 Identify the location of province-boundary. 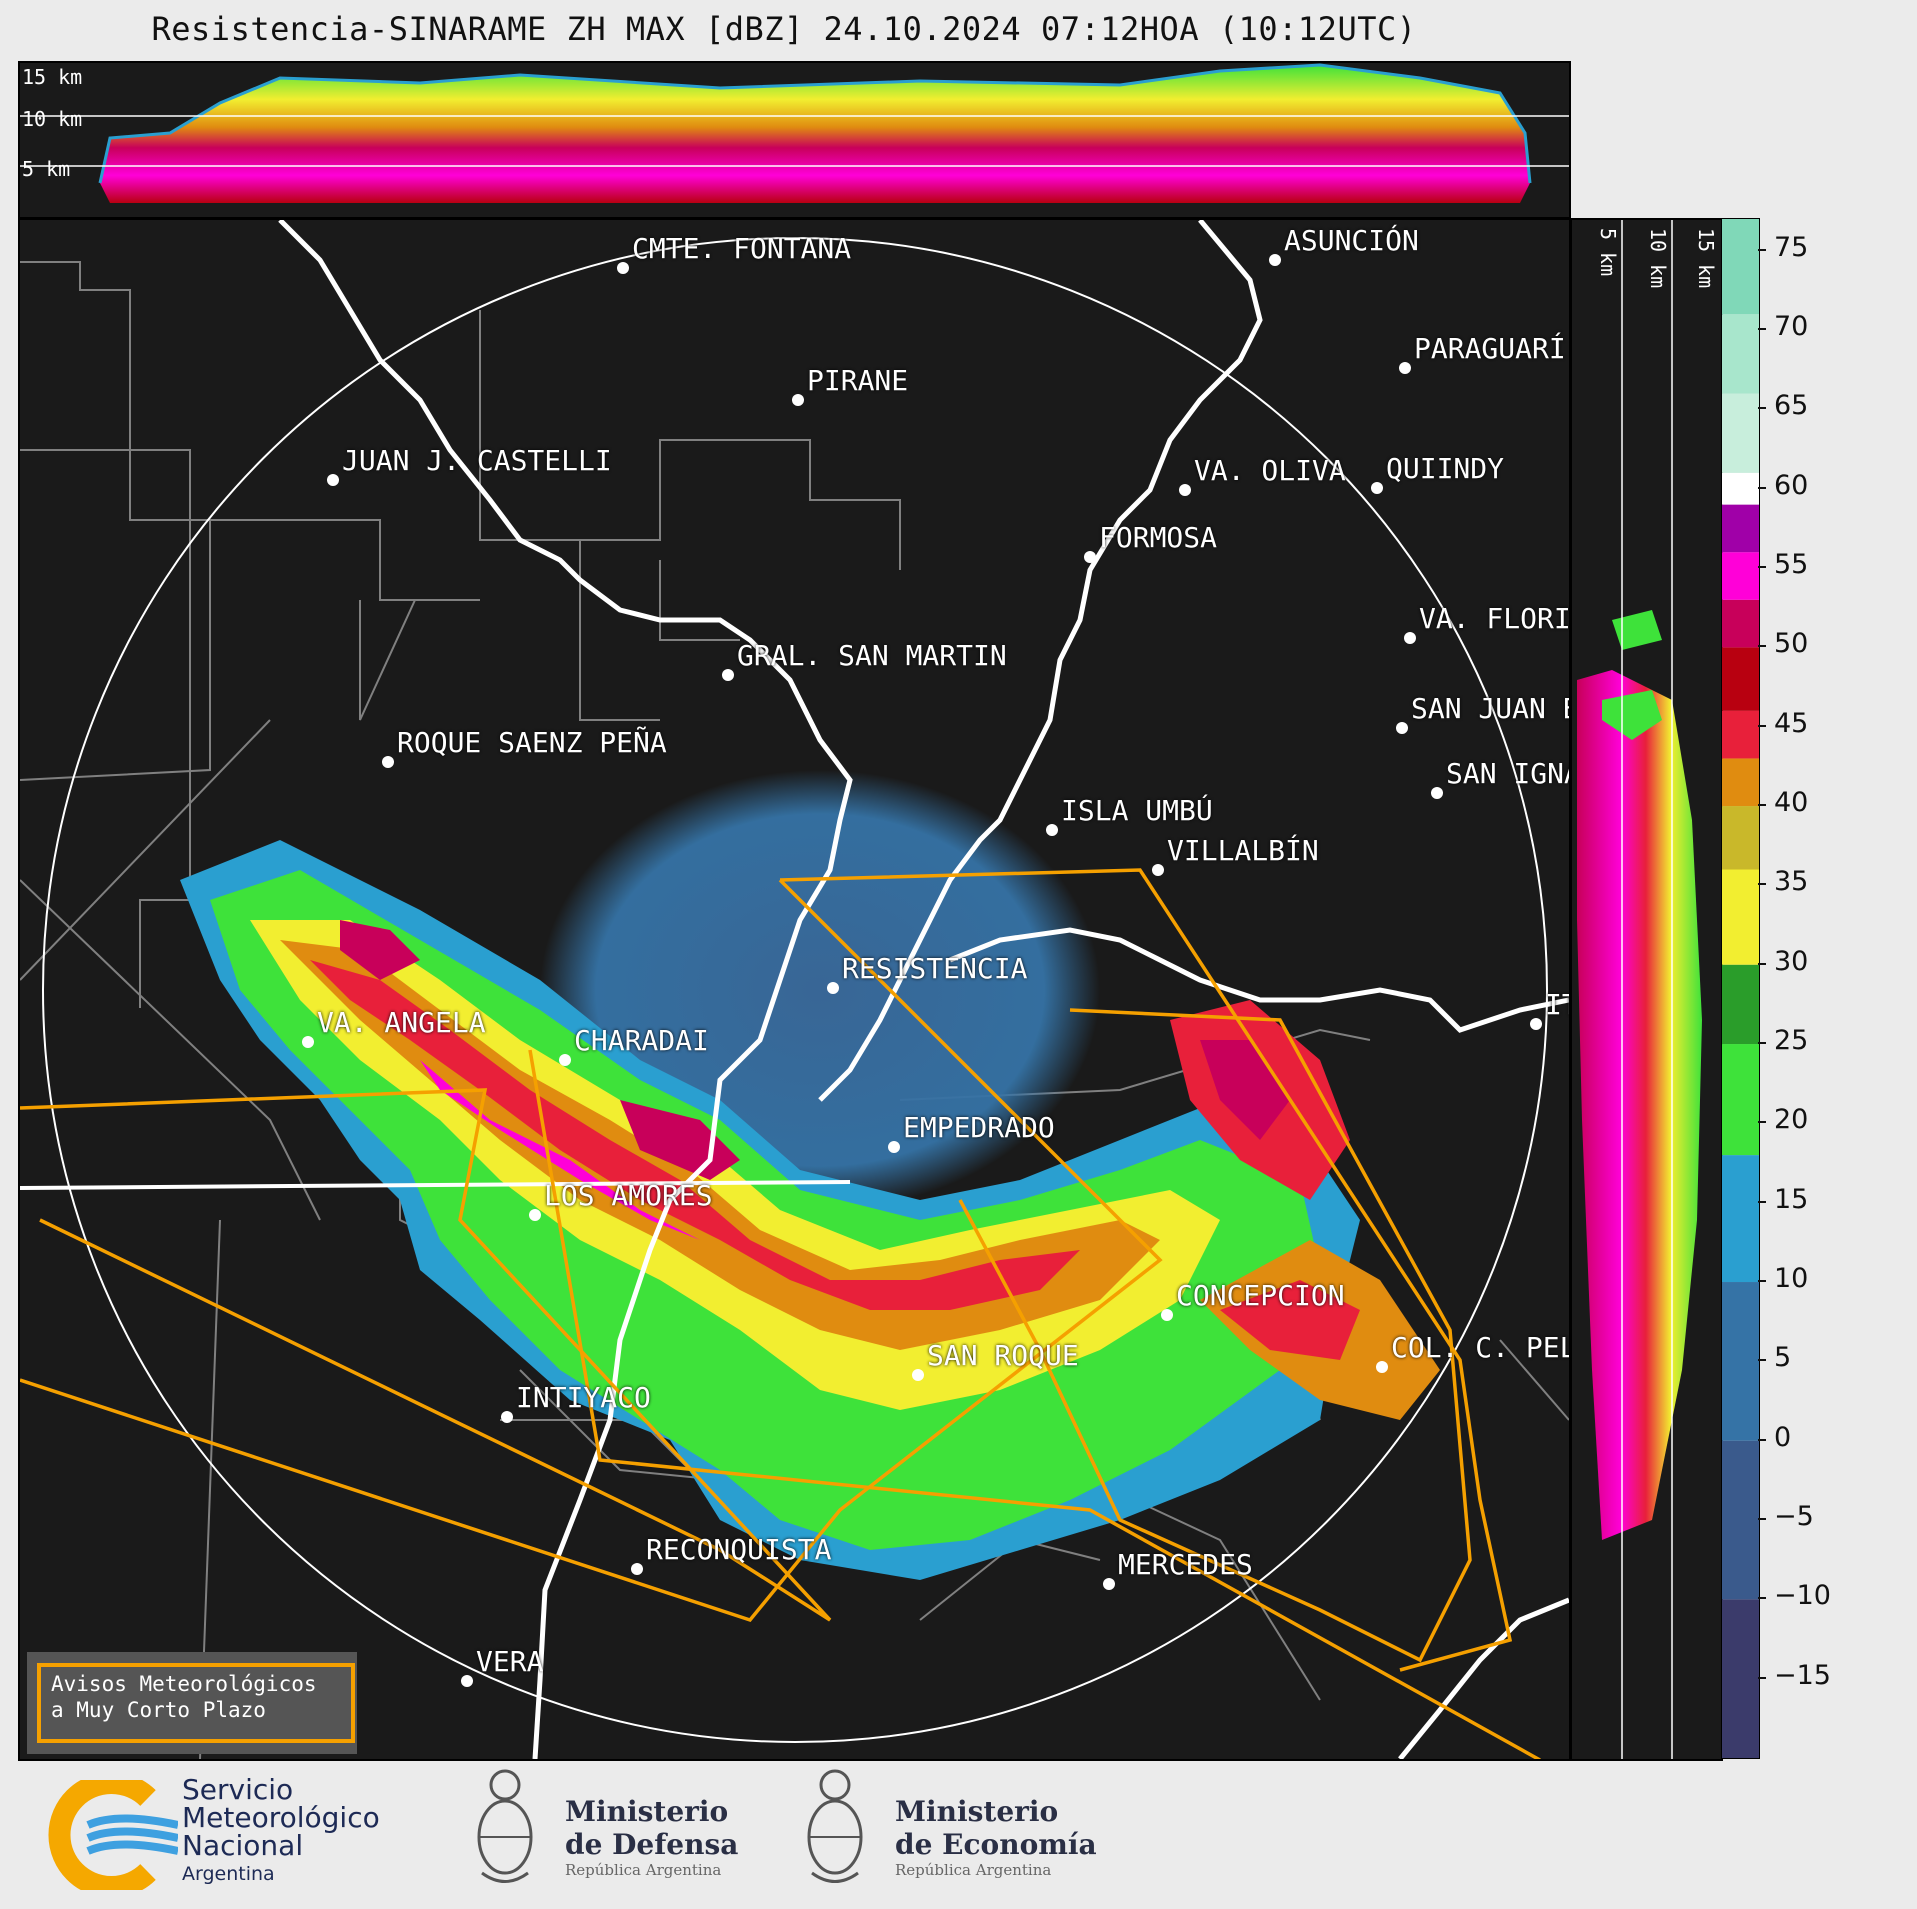
(435, 1185).